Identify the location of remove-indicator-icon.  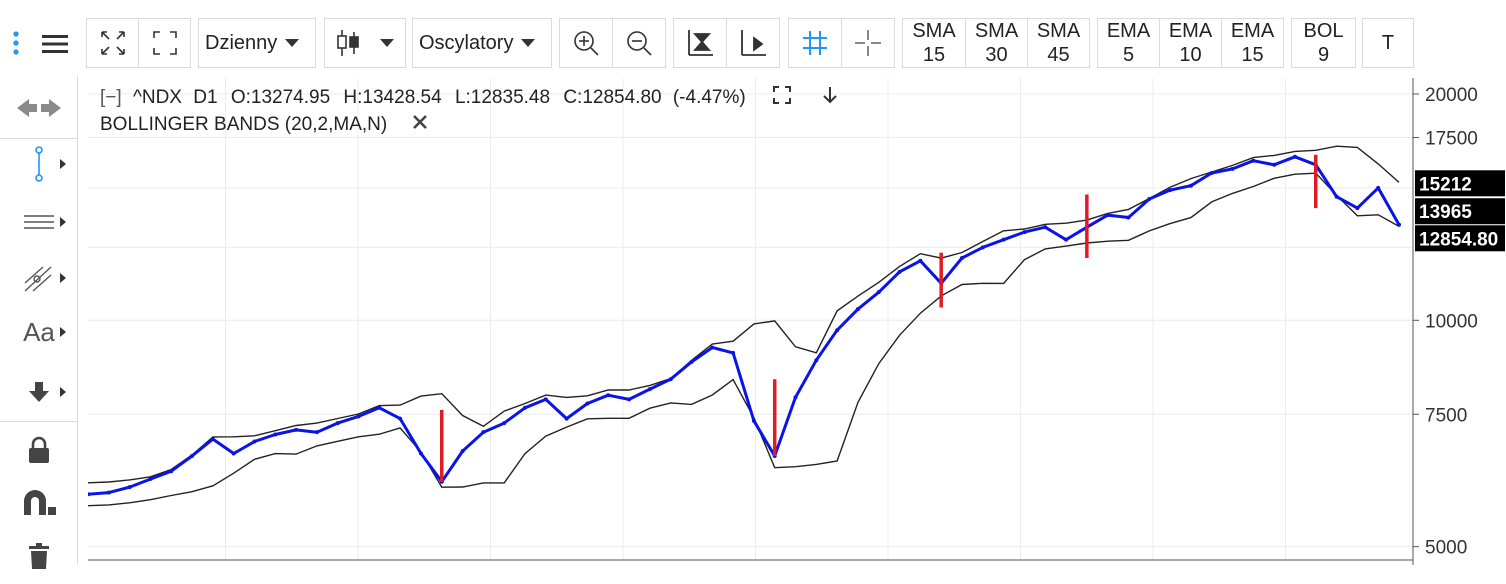
(420, 125).